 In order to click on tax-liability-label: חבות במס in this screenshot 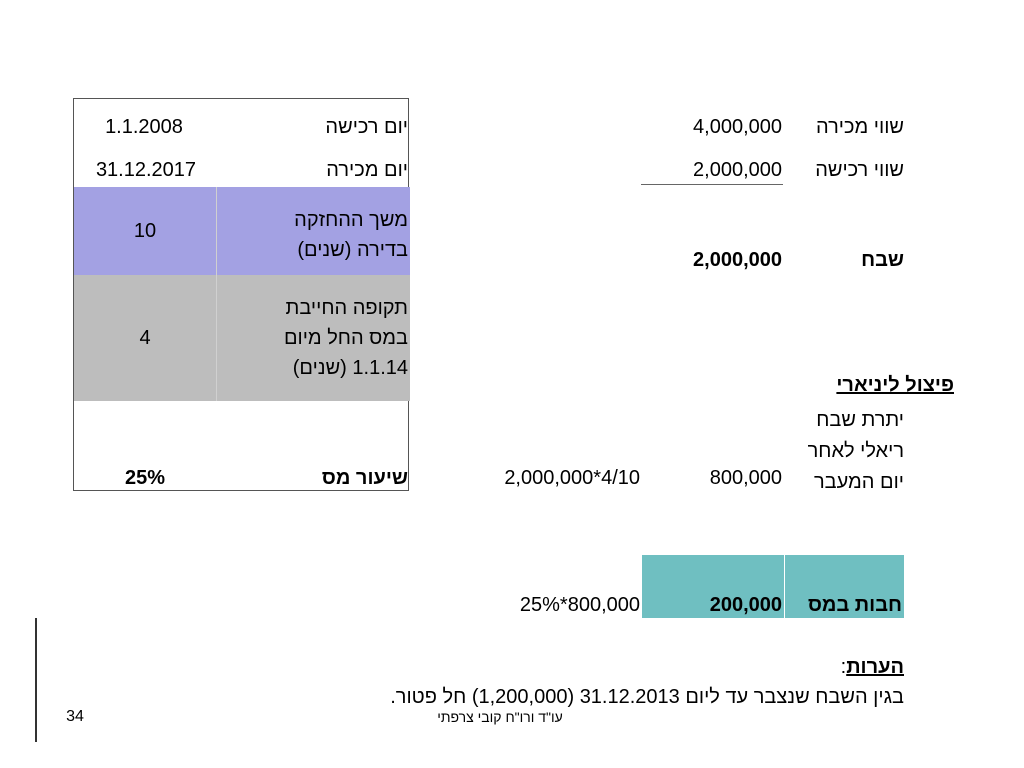, I will do `click(854, 605)`.